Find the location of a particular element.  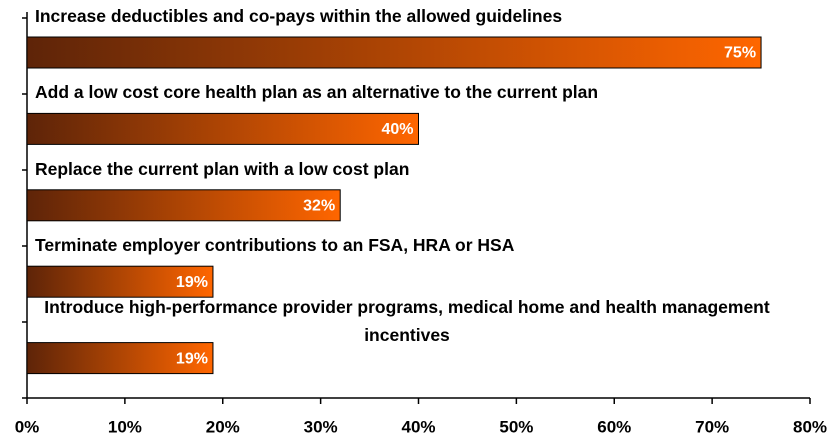

x-tick-label: 60% is located at coordinates (614, 426).